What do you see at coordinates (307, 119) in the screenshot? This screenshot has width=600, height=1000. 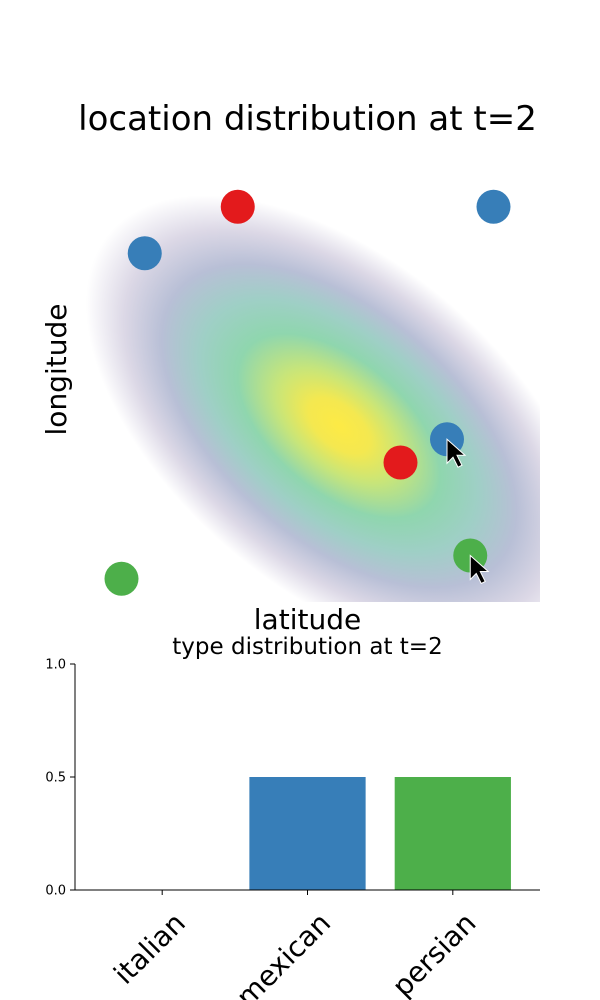 I see `location-chart-title: location distribution at t=2` at bounding box center [307, 119].